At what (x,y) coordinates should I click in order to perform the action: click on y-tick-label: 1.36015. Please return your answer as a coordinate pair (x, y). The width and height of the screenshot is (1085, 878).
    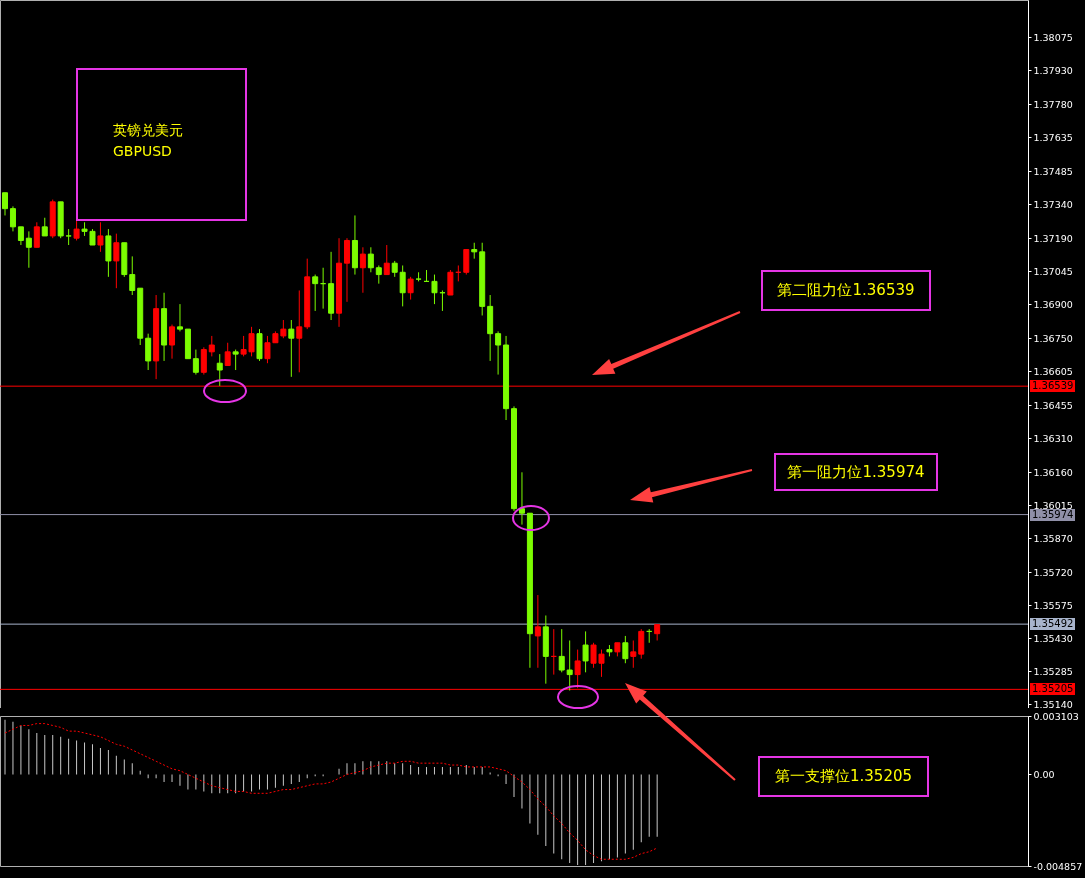
    Looking at the image, I should click on (1053, 505).